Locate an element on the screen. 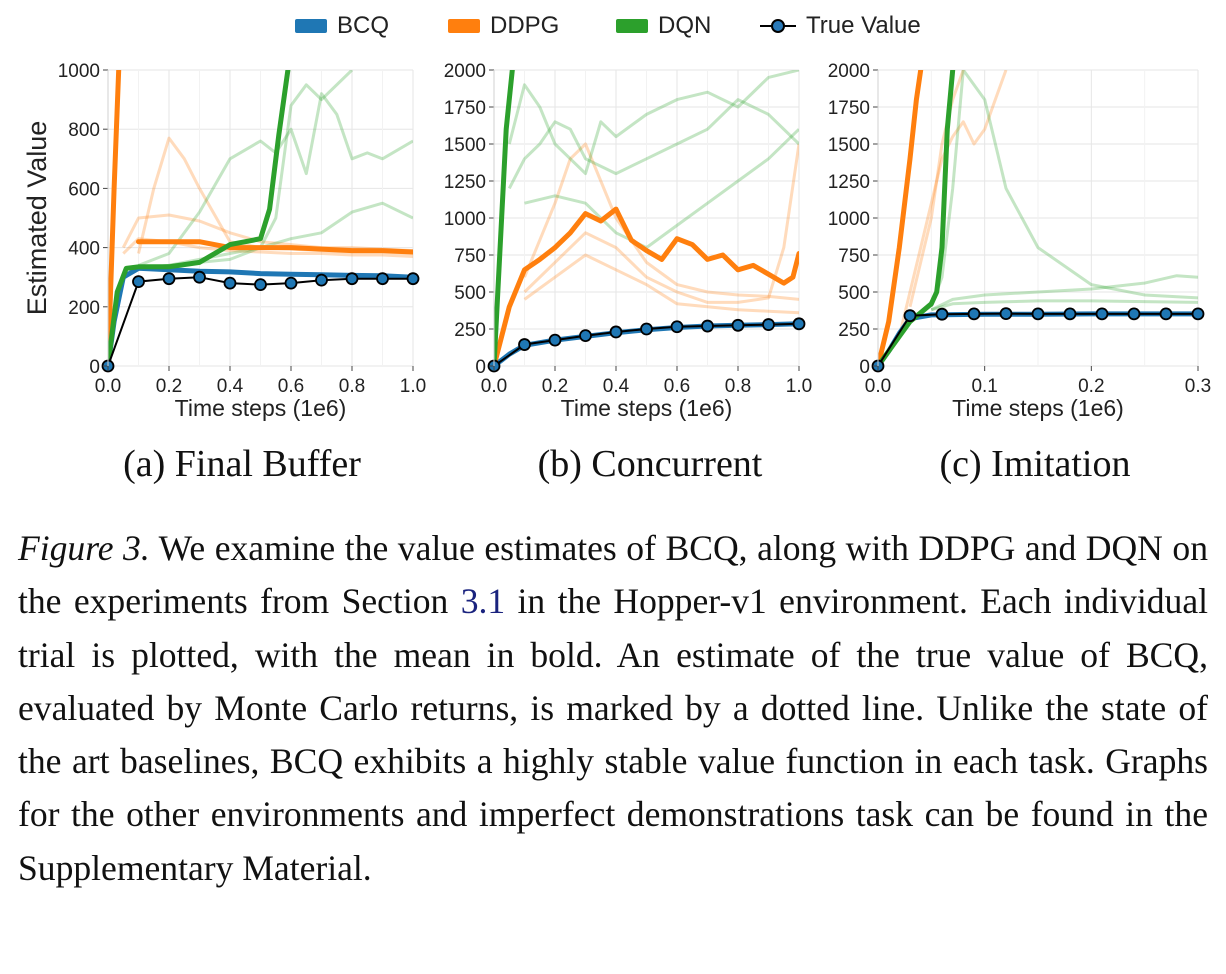 The height and width of the screenshot is (974, 1226). y-tick-label: 800 is located at coordinates (84, 130).